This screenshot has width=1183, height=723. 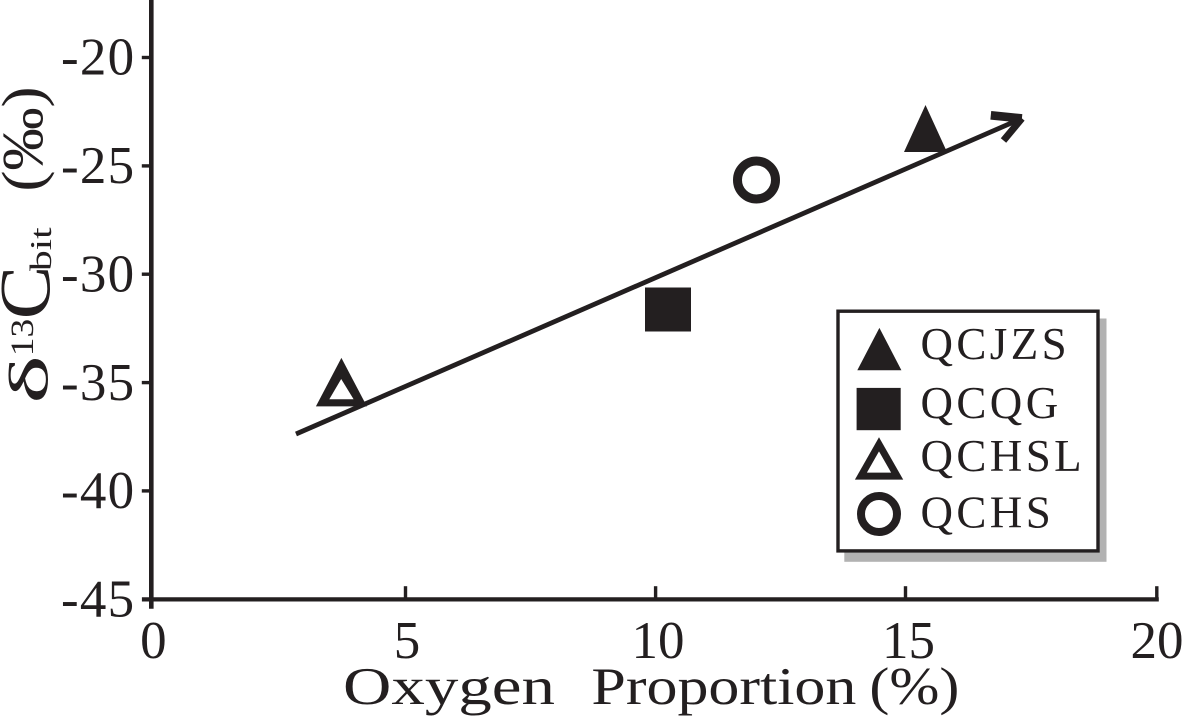 I want to click on svg-text: 0, so click(x=153, y=641).